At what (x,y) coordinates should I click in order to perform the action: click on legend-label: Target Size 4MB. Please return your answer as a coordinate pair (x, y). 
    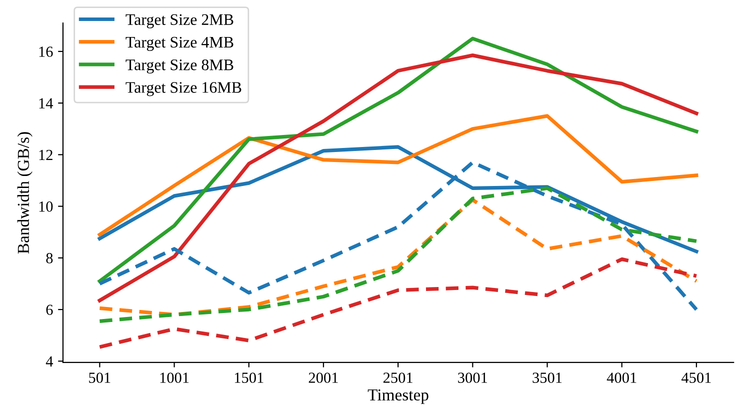
    Looking at the image, I should click on (180, 43).